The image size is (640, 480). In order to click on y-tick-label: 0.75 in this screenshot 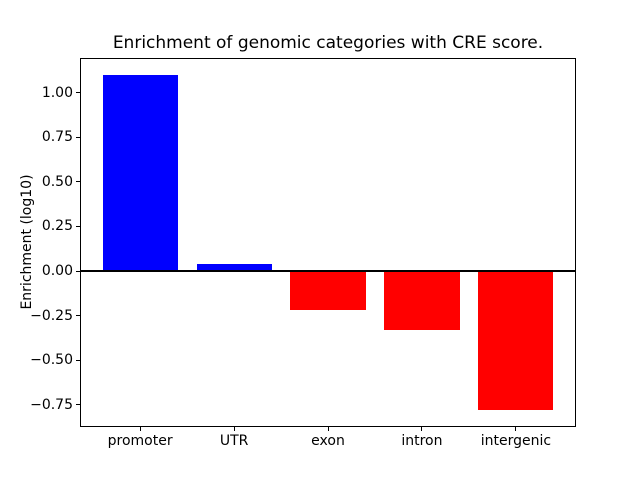, I will do `click(57, 137)`.